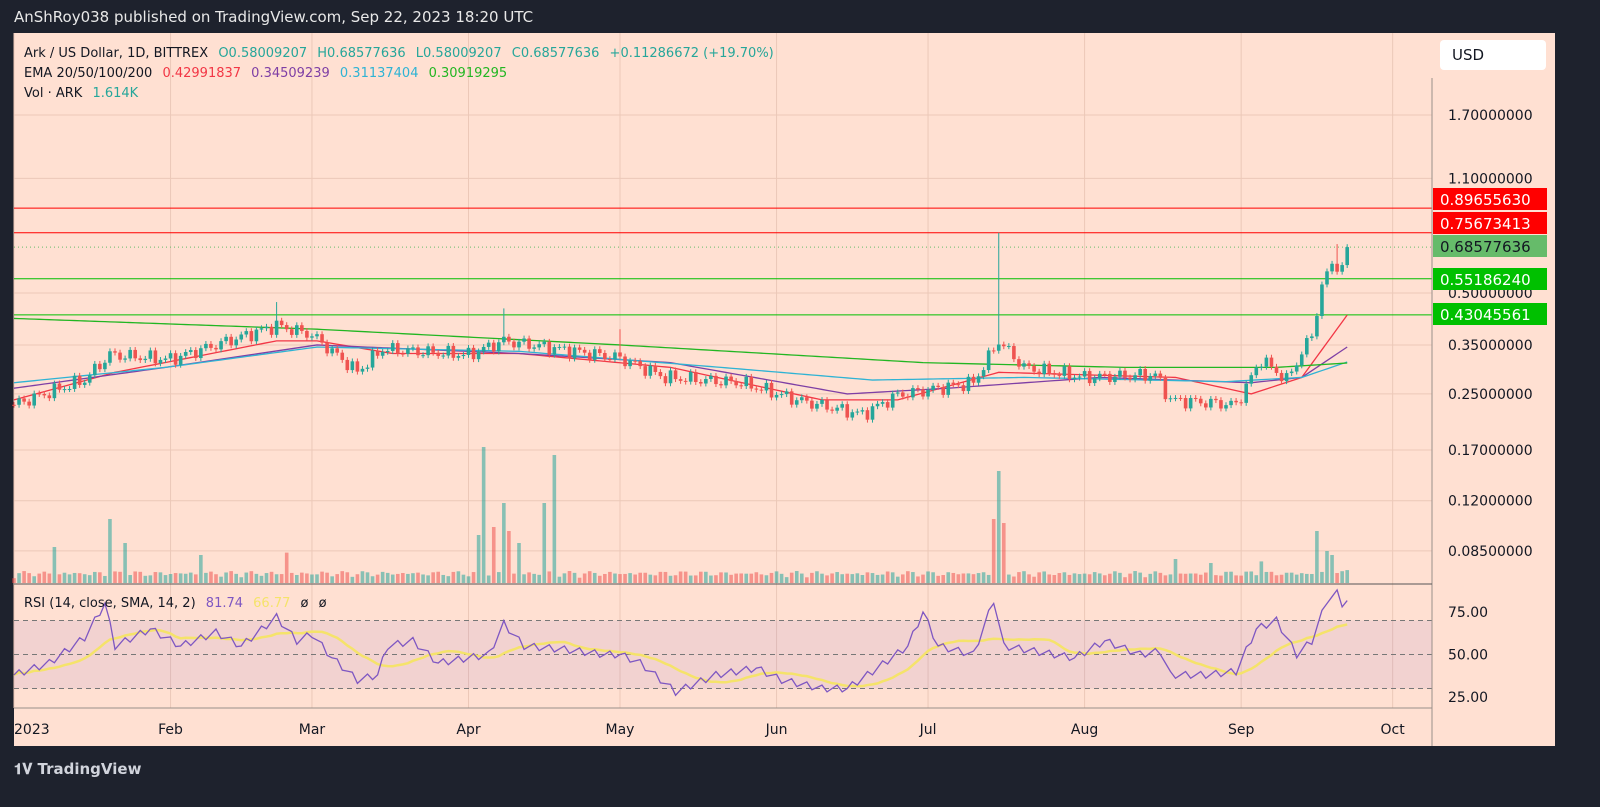 The width and height of the screenshot is (1600, 807). Describe the element at coordinates (379, 73) in the screenshot. I see `ema100-value: 0.31137404` at that location.